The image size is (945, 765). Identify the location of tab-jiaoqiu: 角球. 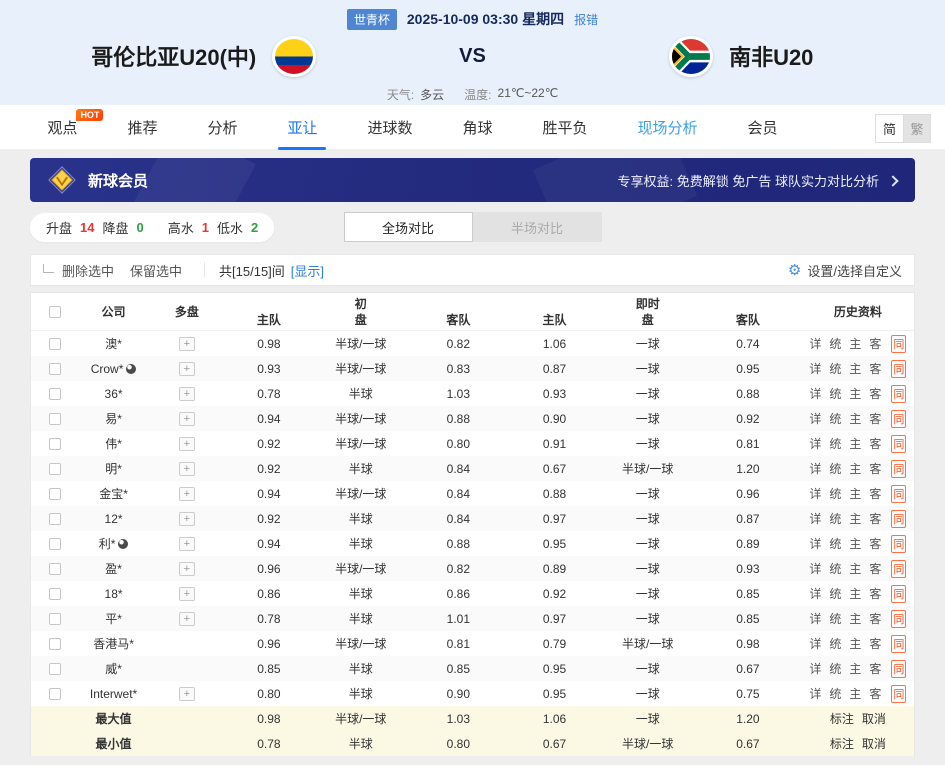
(477, 128).